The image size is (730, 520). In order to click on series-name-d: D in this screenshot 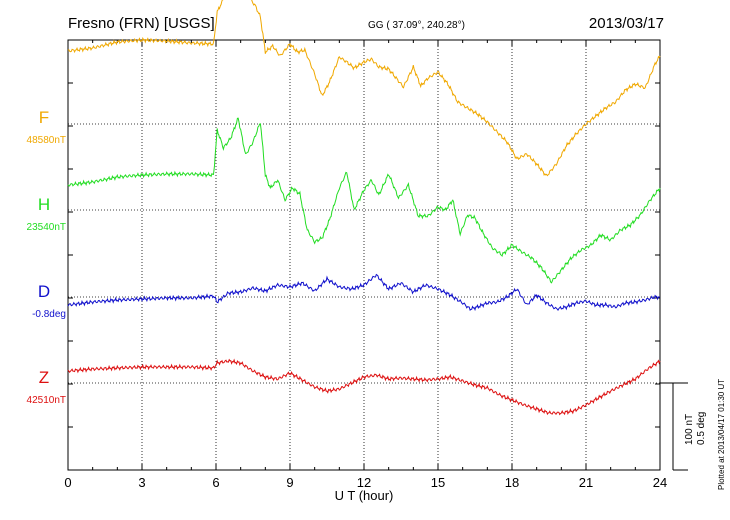, I will do `click(44, 291)`.